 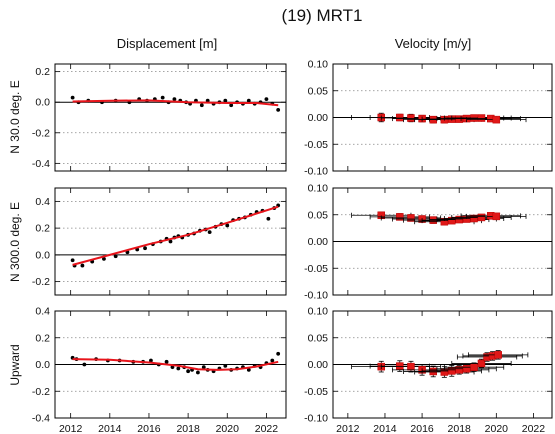 I want to click on figure-title: (19) MRT1, so click(x=322, y=15).